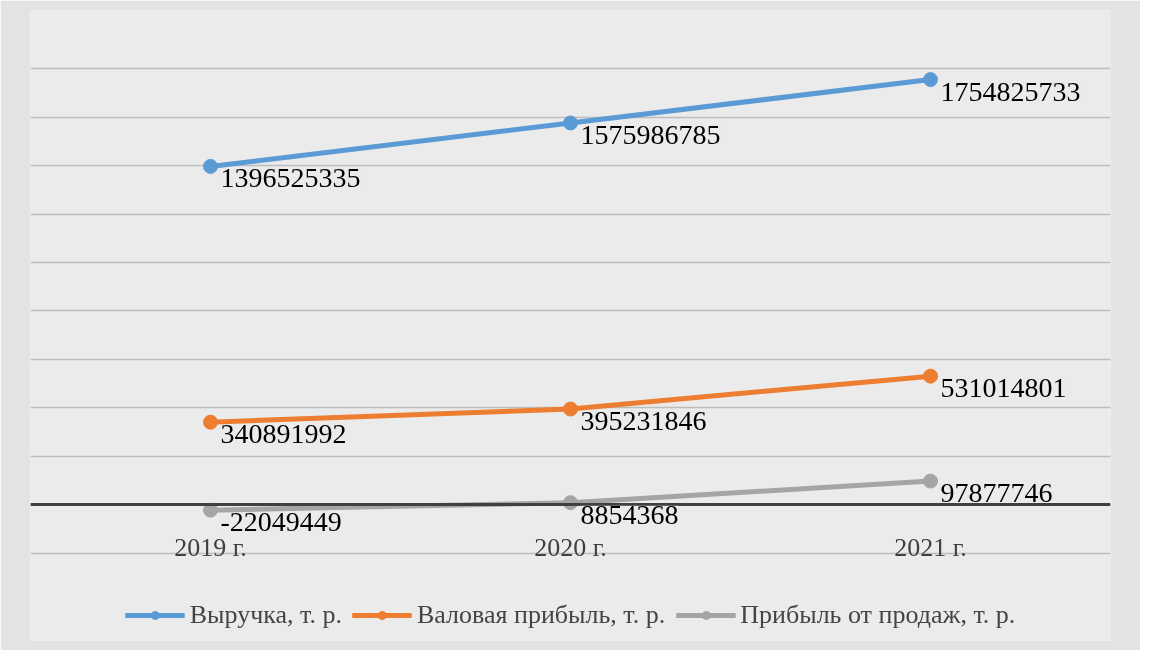 This screenshot has height=660, width=1150. What do you see at coordinates (265, 615) in the screenshot?
I see `legend-label: Выручка, т. р.` at bounding box center [265, 615].